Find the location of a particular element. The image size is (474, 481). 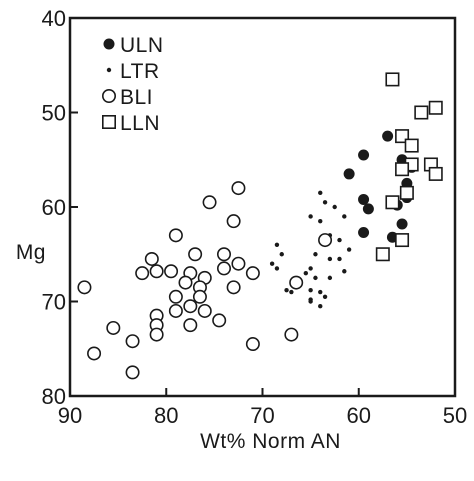

legend-marker-ltr is located at coordinates (109, 70).